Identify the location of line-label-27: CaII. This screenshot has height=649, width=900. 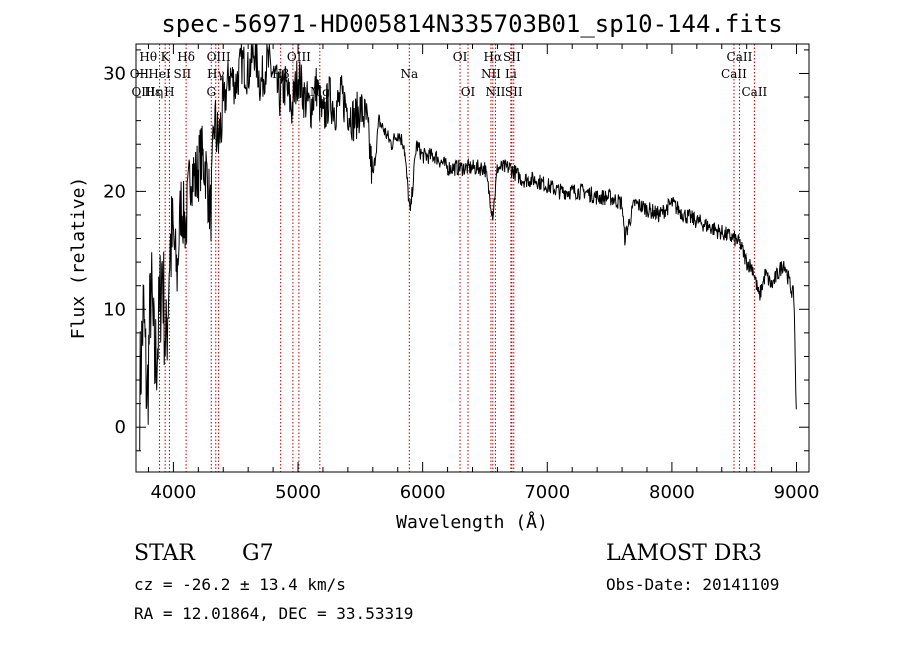
(754, 92).